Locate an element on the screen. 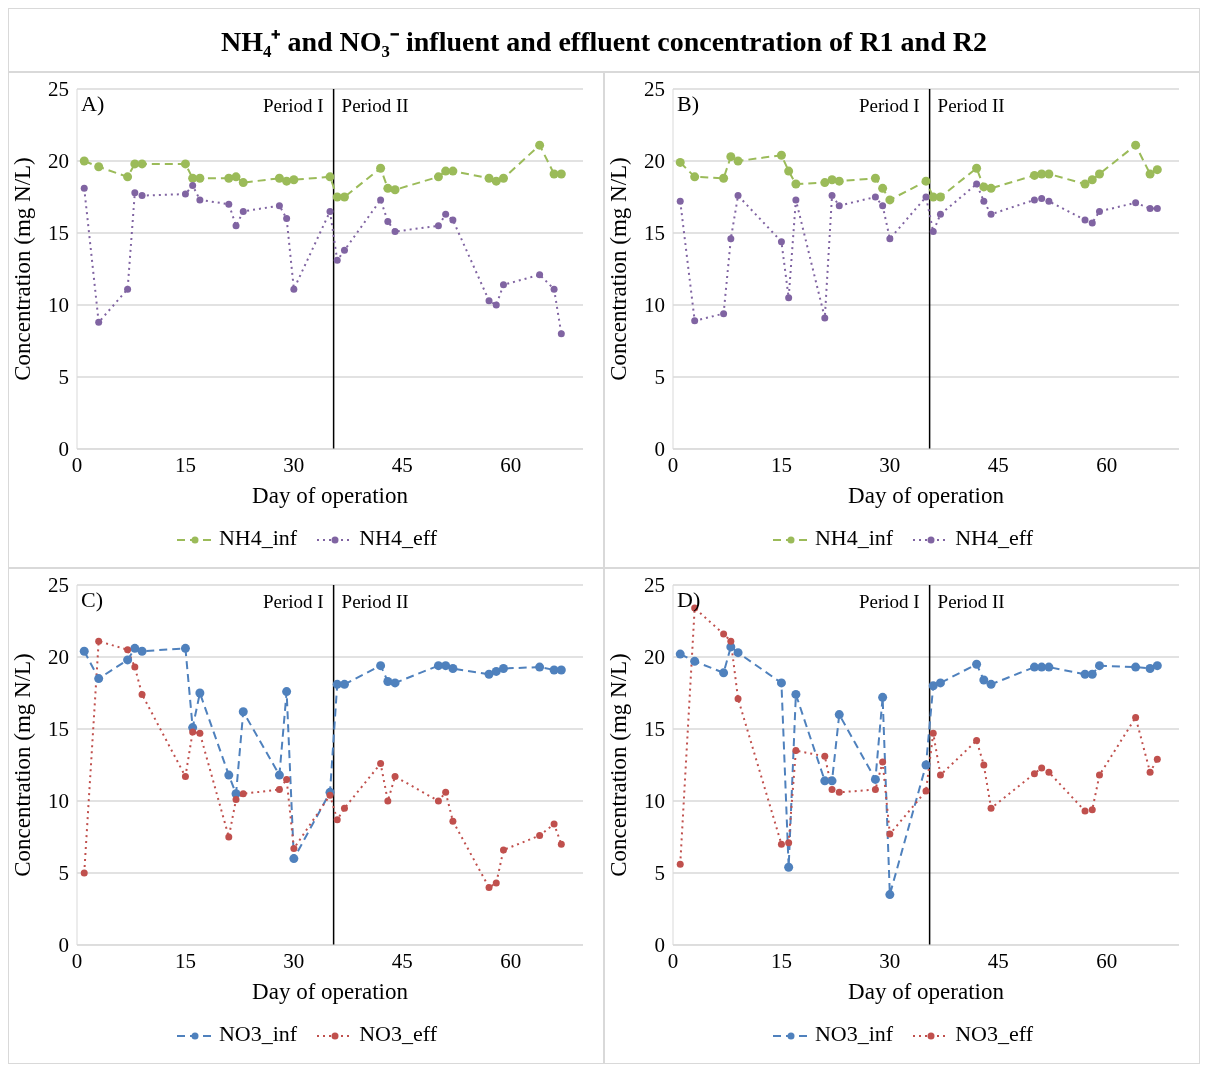 This screenshot has width=1208, height=1074. annotation: A) is located at coordinates (93, 104).